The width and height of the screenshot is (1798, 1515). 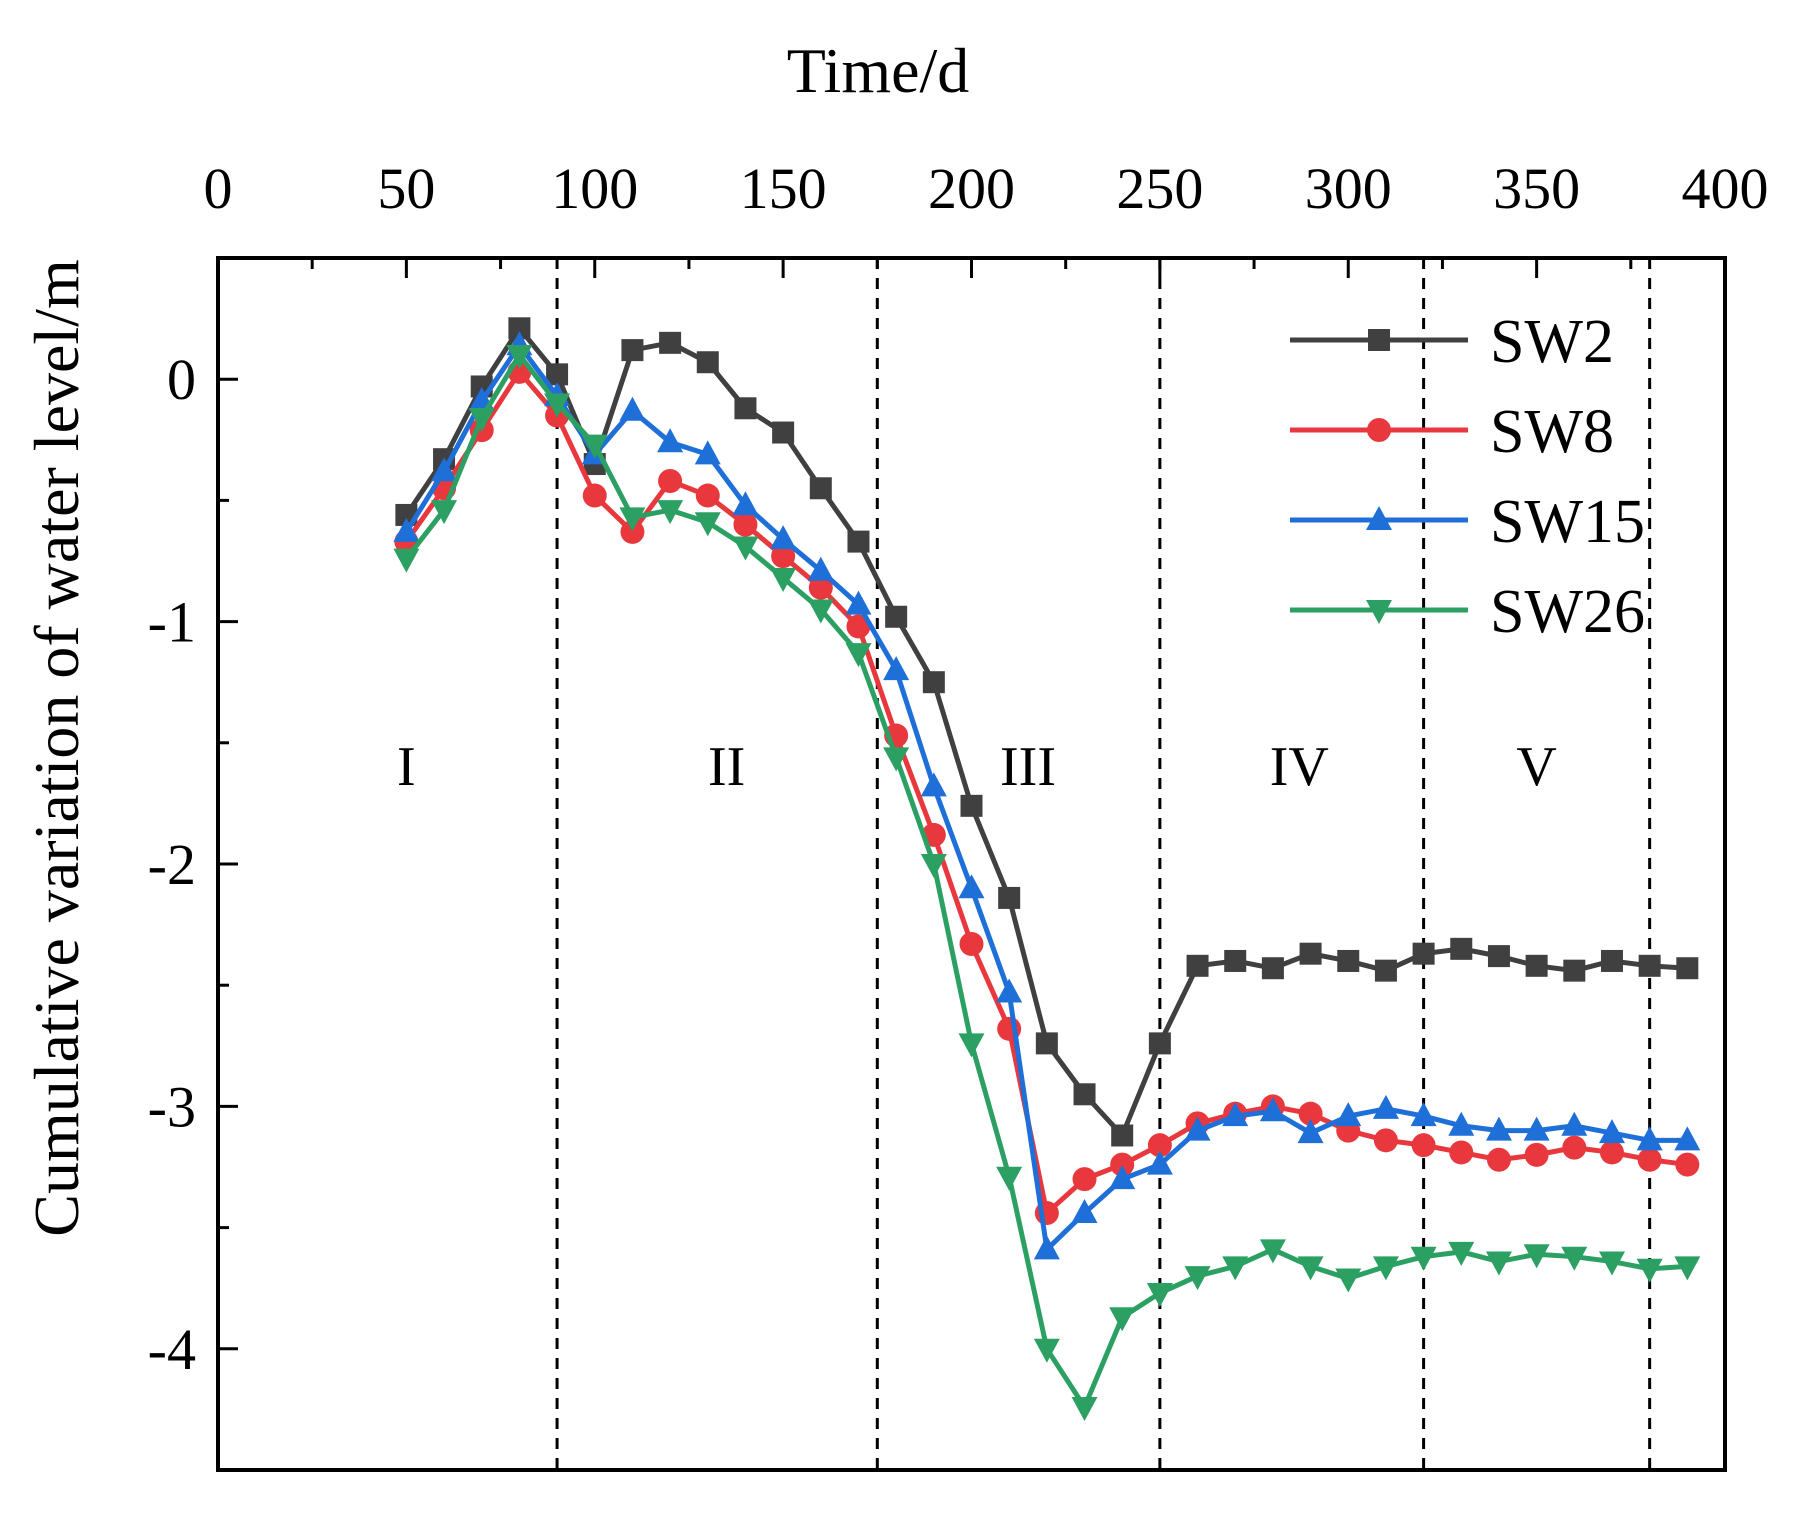 I want to click on legend-item: SW26, so click(x=1467, y=612).